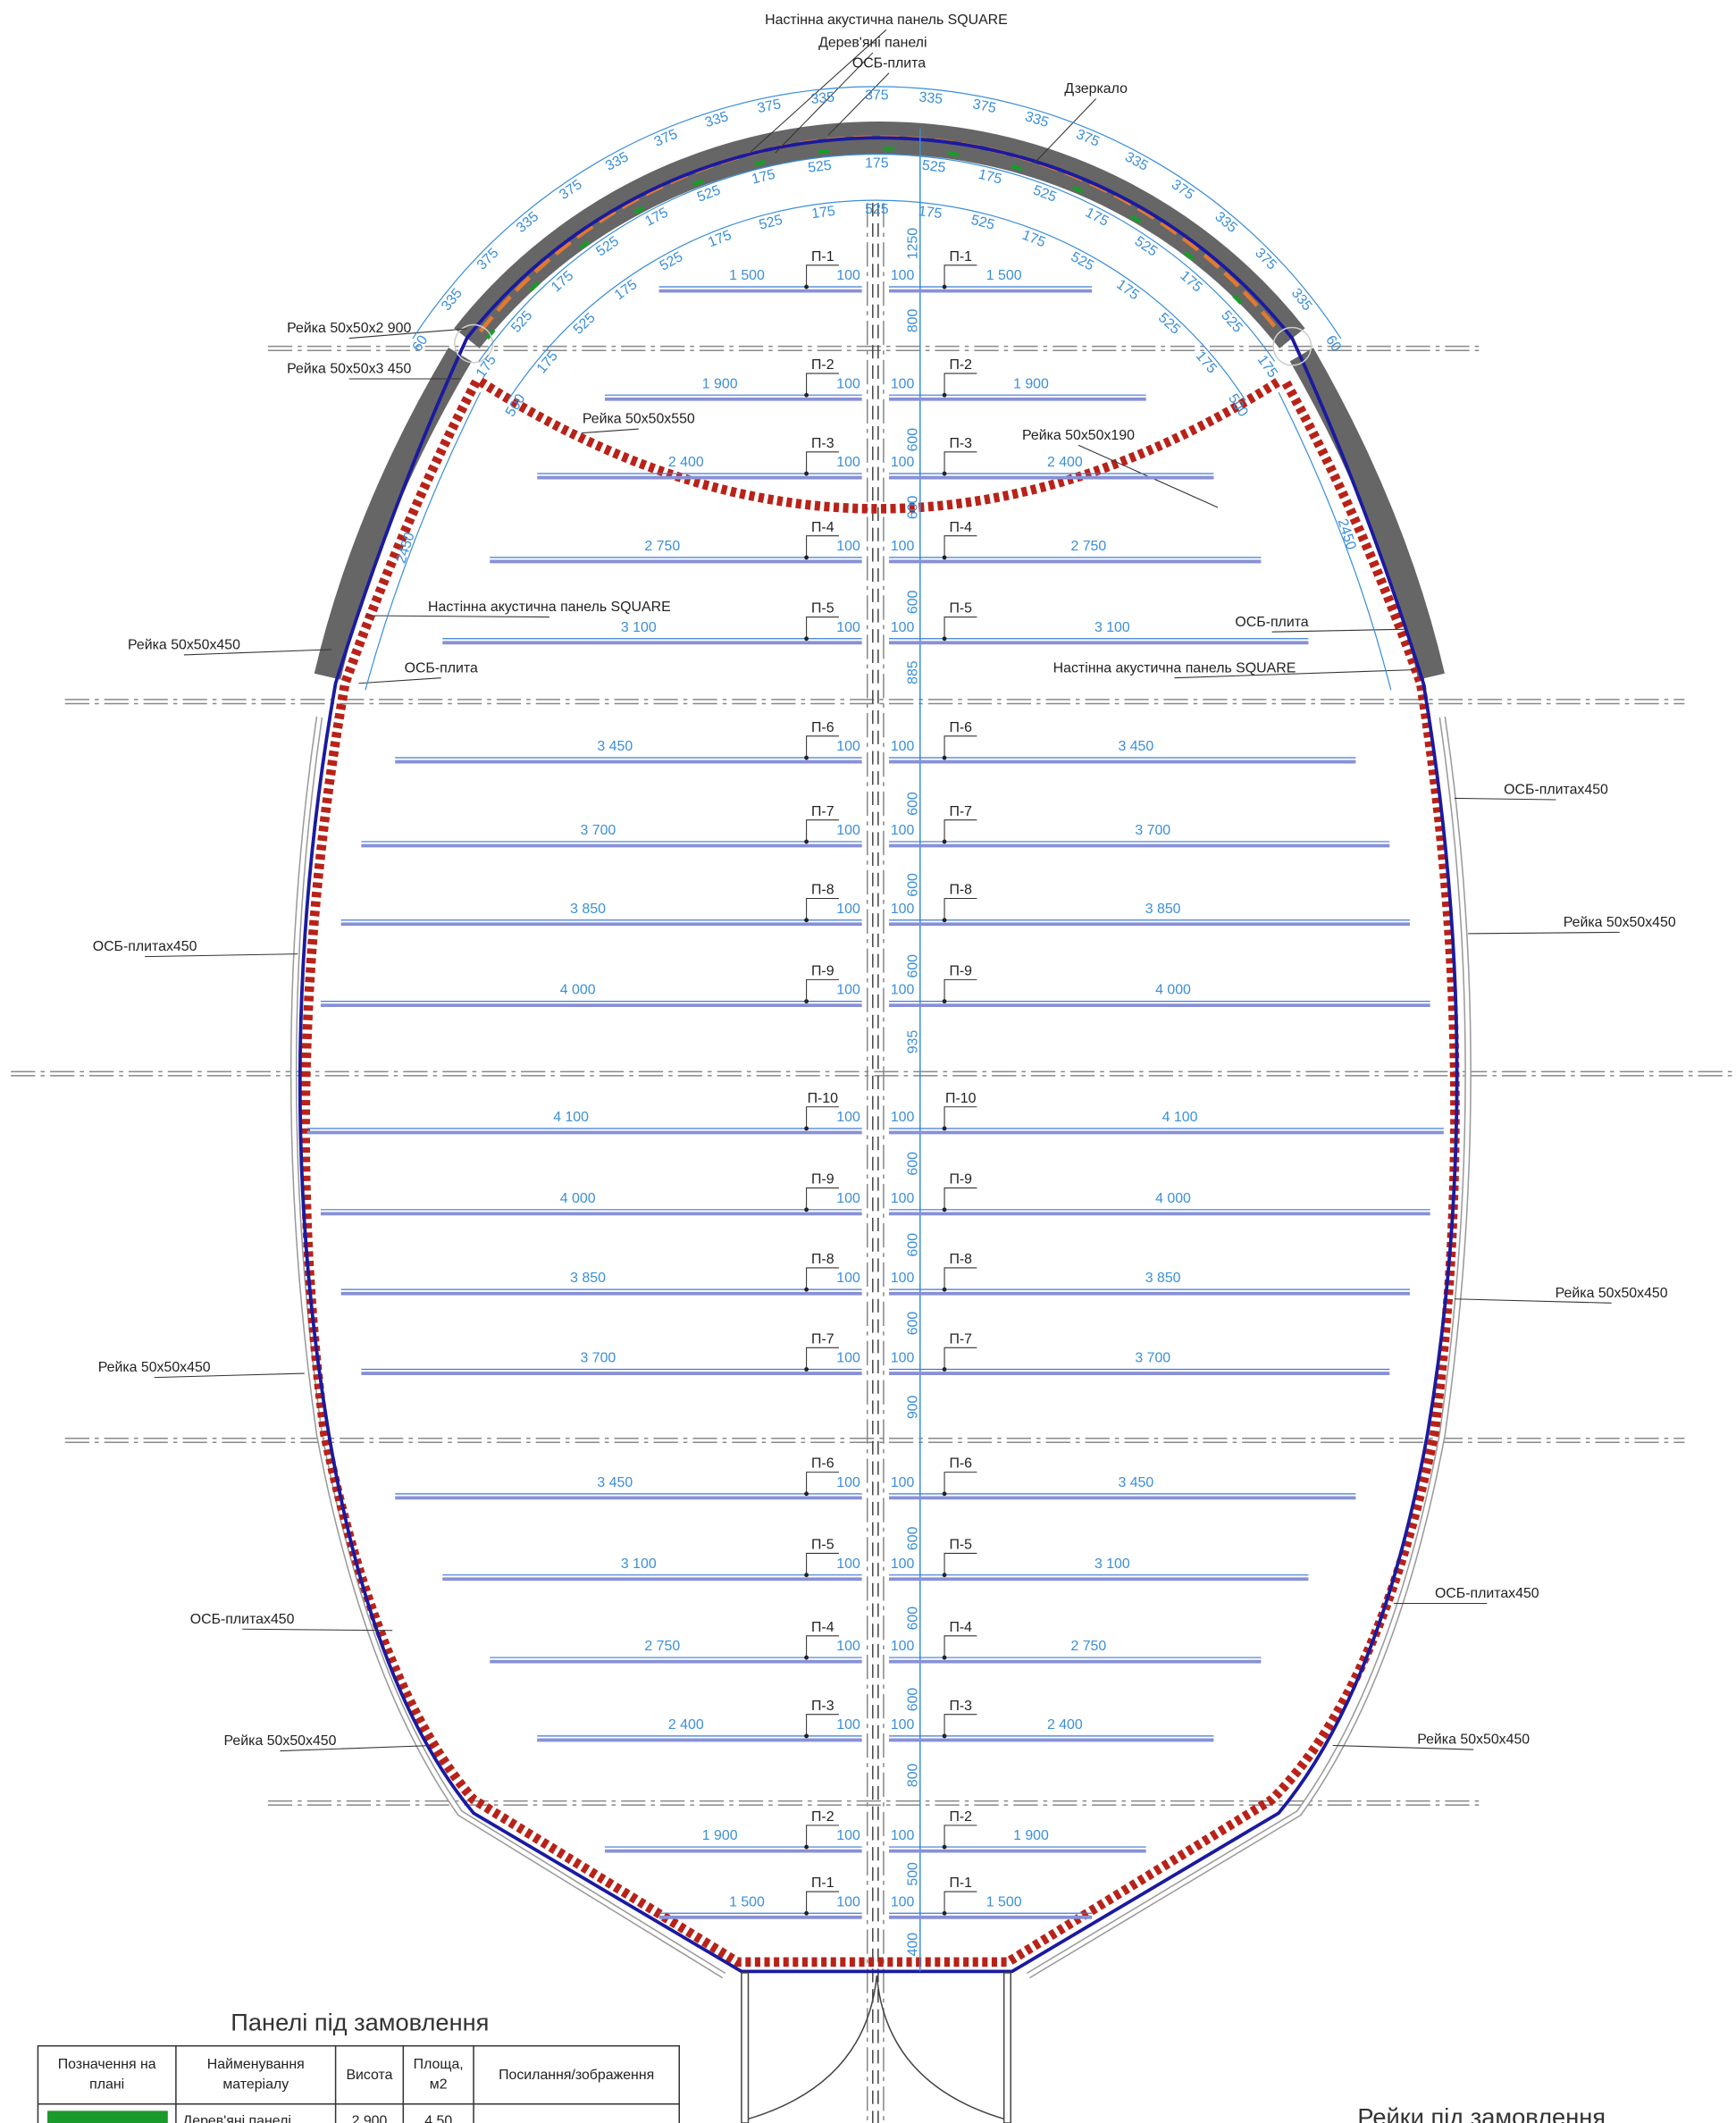 This screenshot has height=2123, width=1736. What do you see at coordinates (960, 890) in the screenshot?
I see `panel-label: П-8` at bounding box center [960, 890].